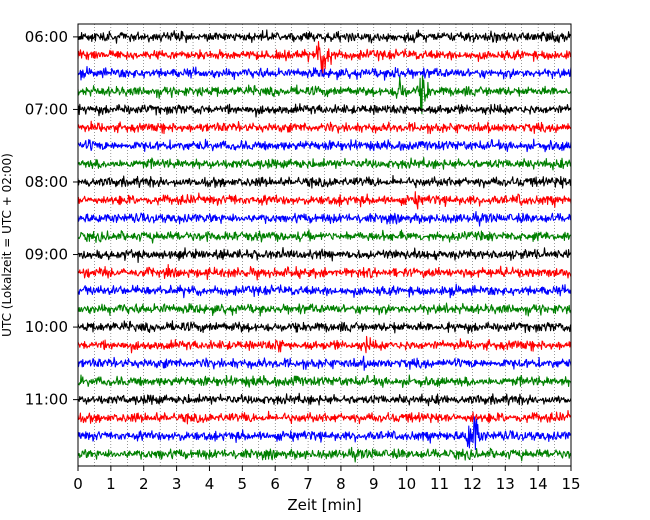 This screenshot has height=520, width=650. Describe the element at coordinates (46, 109) in the screenshot. I see `y-tick-label: 07:00` at that location.